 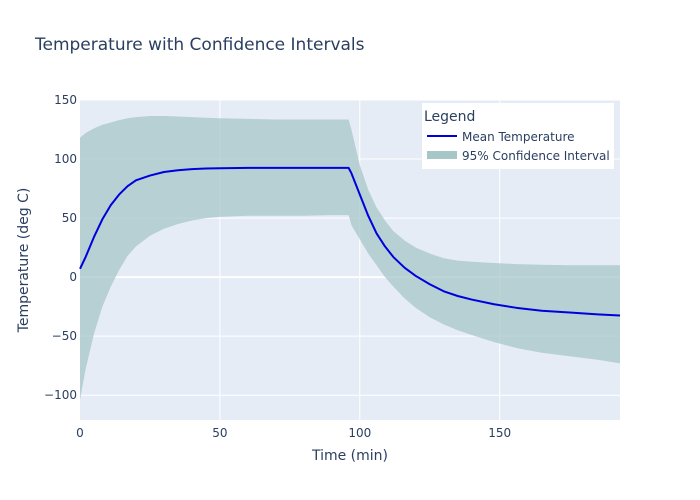 What do you see at coordinates (293, 433) in the screenshot?
I see `x-tick-labels: 0 50 100 150` at bounding box center [293, 433].